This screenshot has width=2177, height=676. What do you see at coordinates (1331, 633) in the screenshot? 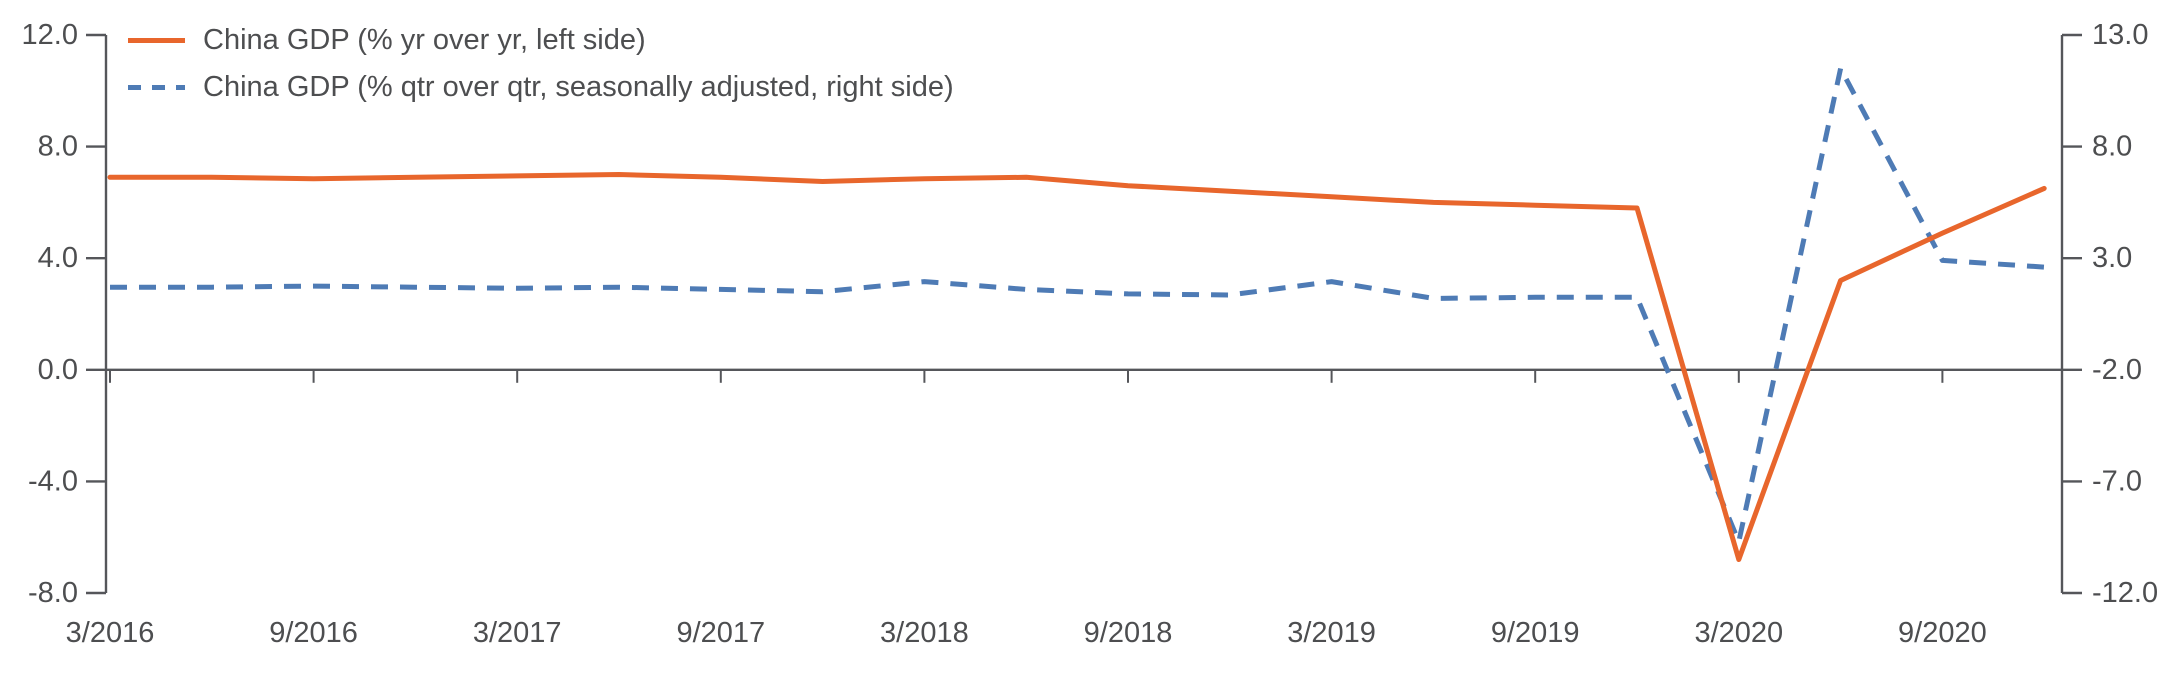
I see `x-axis-tick-label: 3/2019` at bounding box center [1331, 633].